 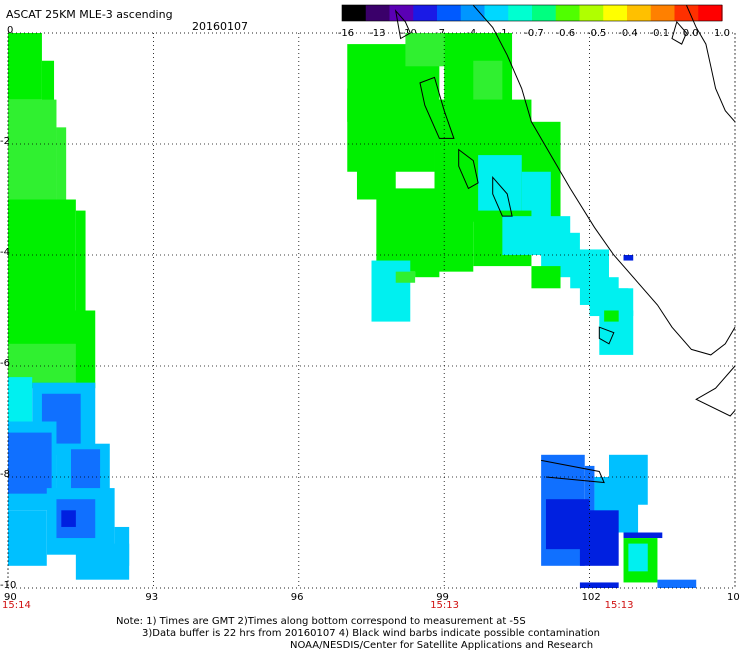 I want to click on latitude-tick-label: -6, so click(x=5, y=363).